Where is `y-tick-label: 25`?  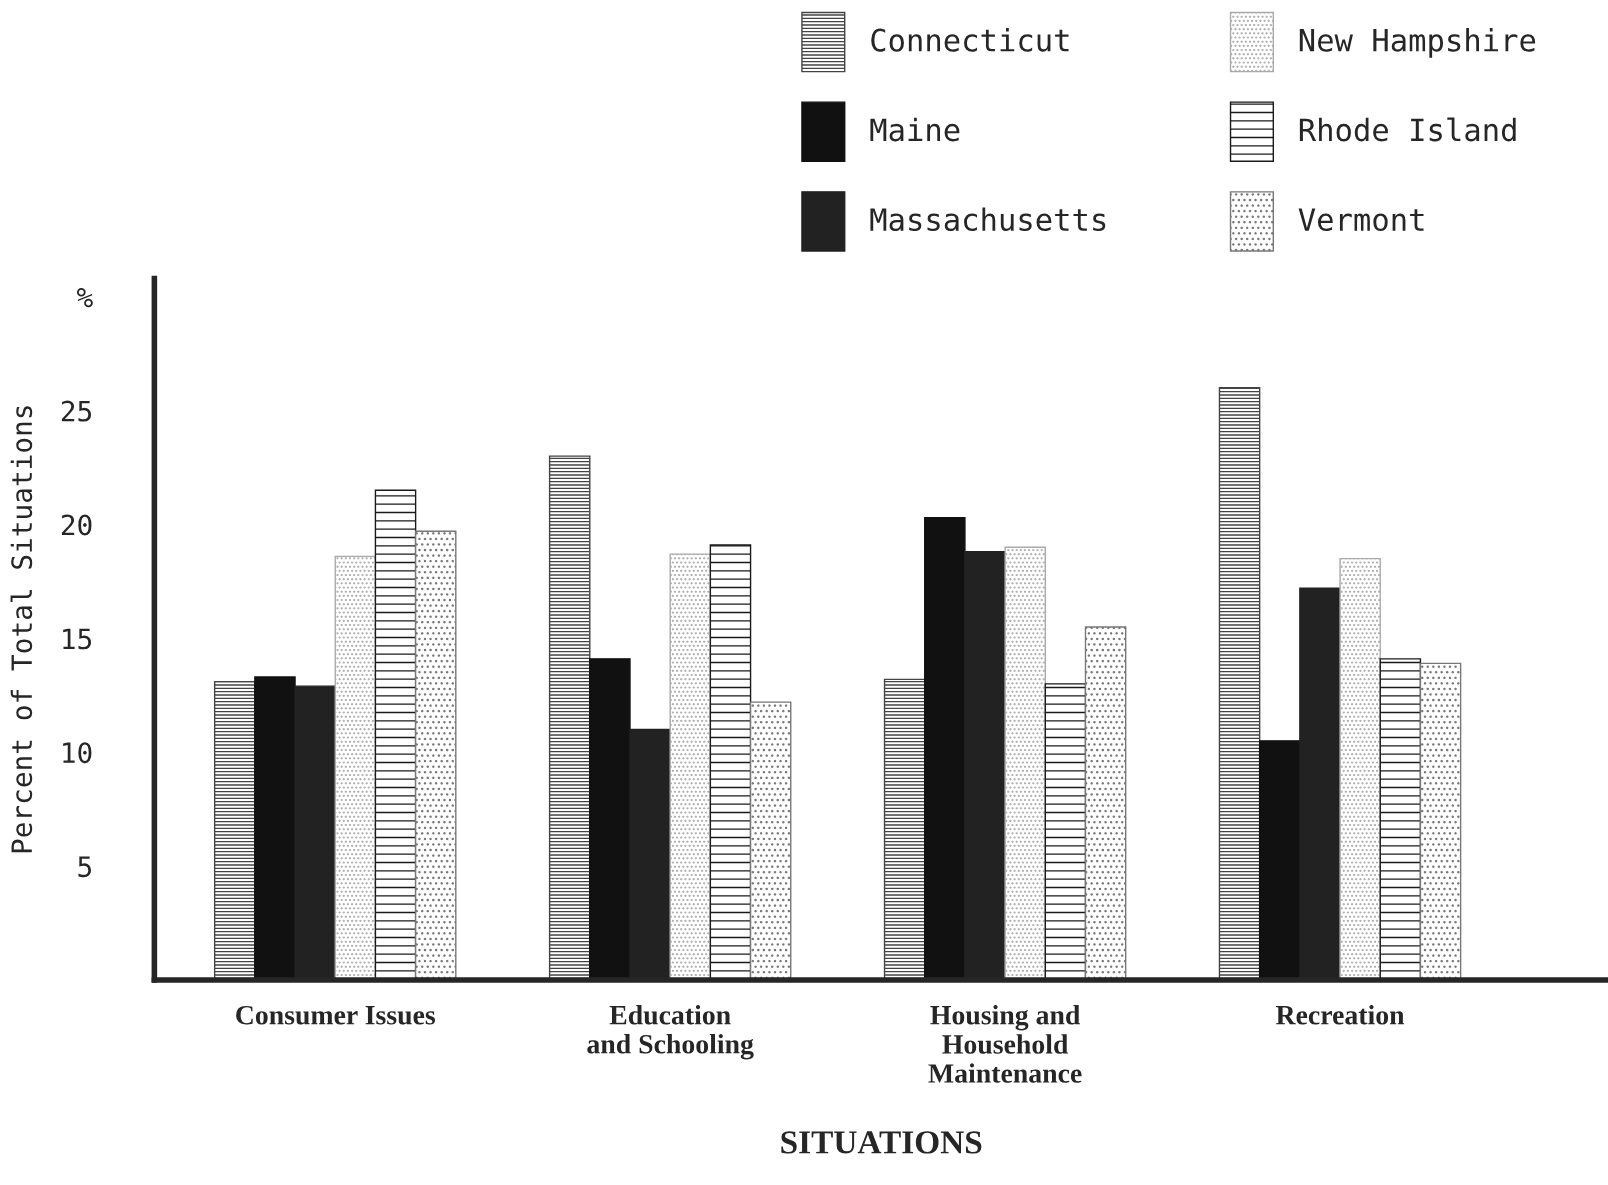 y-tick-label: 25 is located at coordinates (76, 411).